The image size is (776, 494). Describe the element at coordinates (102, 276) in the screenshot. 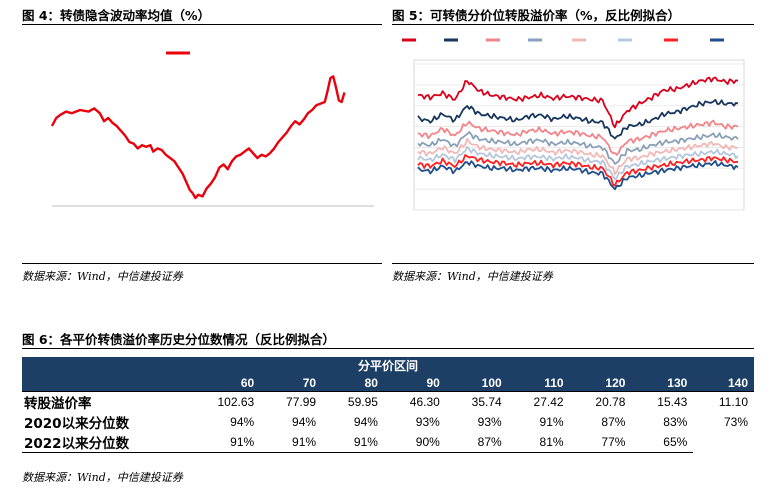

I see `fig4-source: 数据来源：Wind，中信建投证券` at that location.